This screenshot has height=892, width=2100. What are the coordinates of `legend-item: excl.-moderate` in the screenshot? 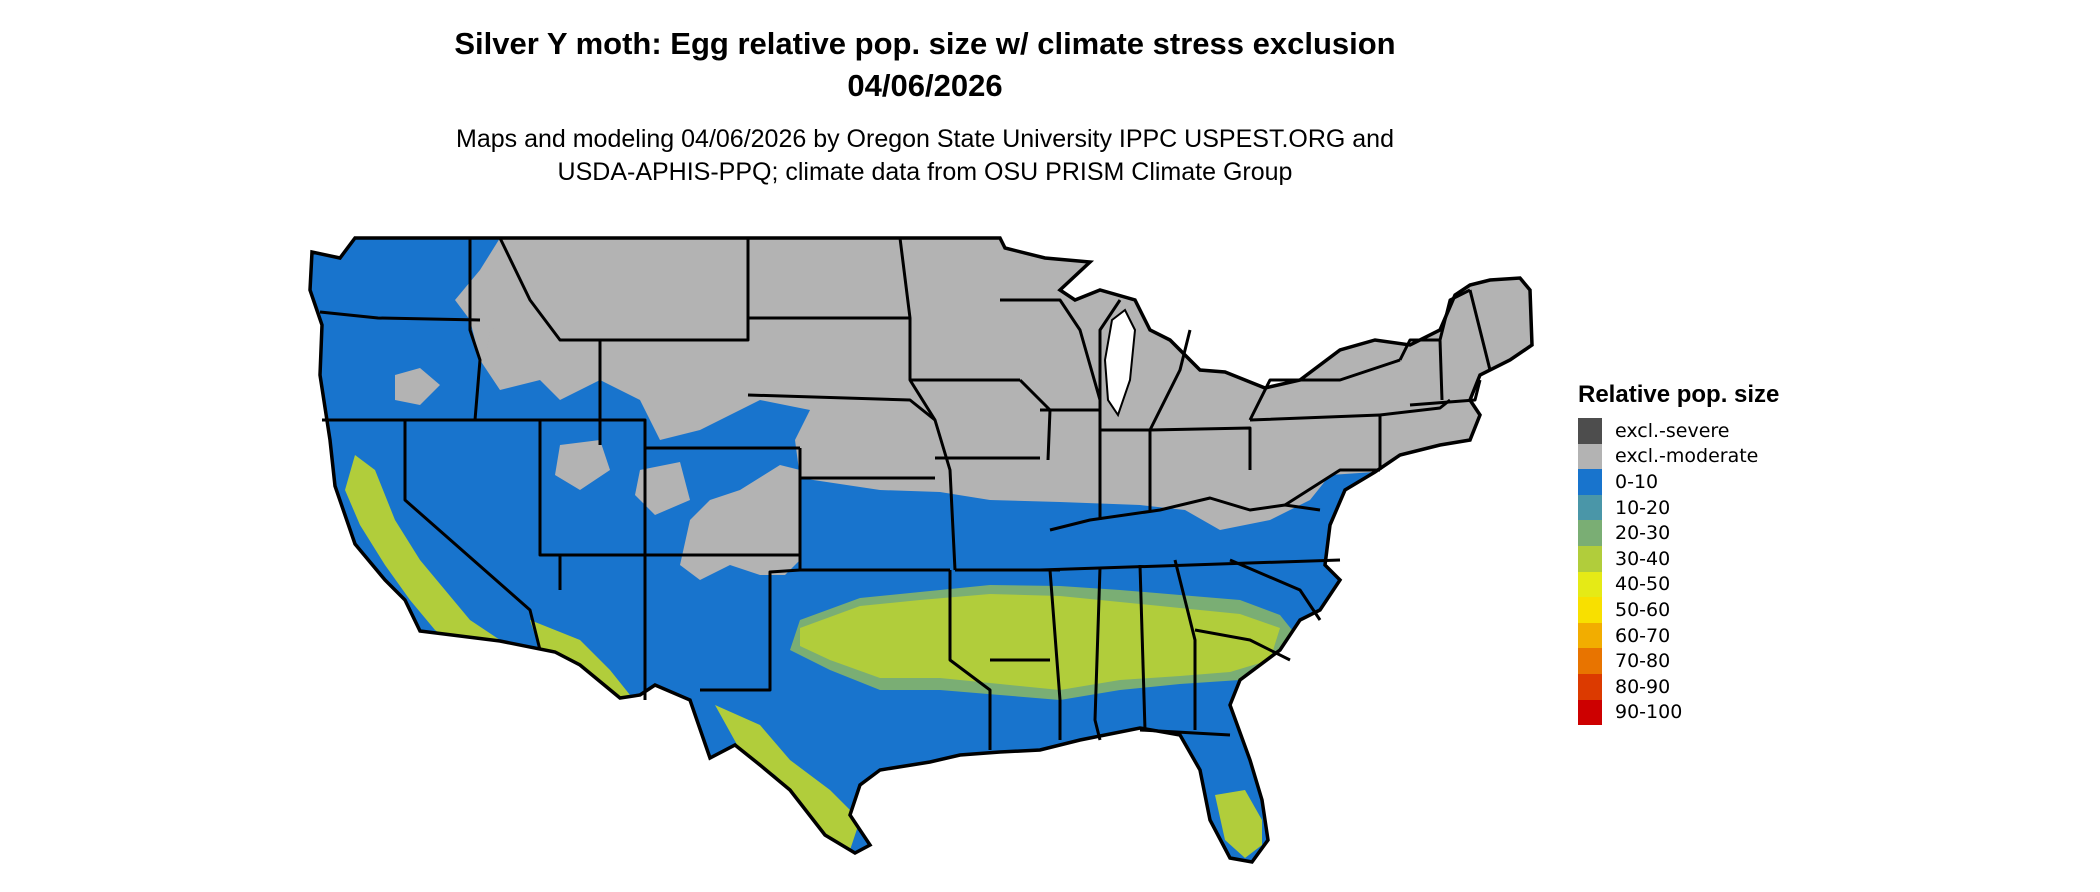 It's located at (1678, 456).